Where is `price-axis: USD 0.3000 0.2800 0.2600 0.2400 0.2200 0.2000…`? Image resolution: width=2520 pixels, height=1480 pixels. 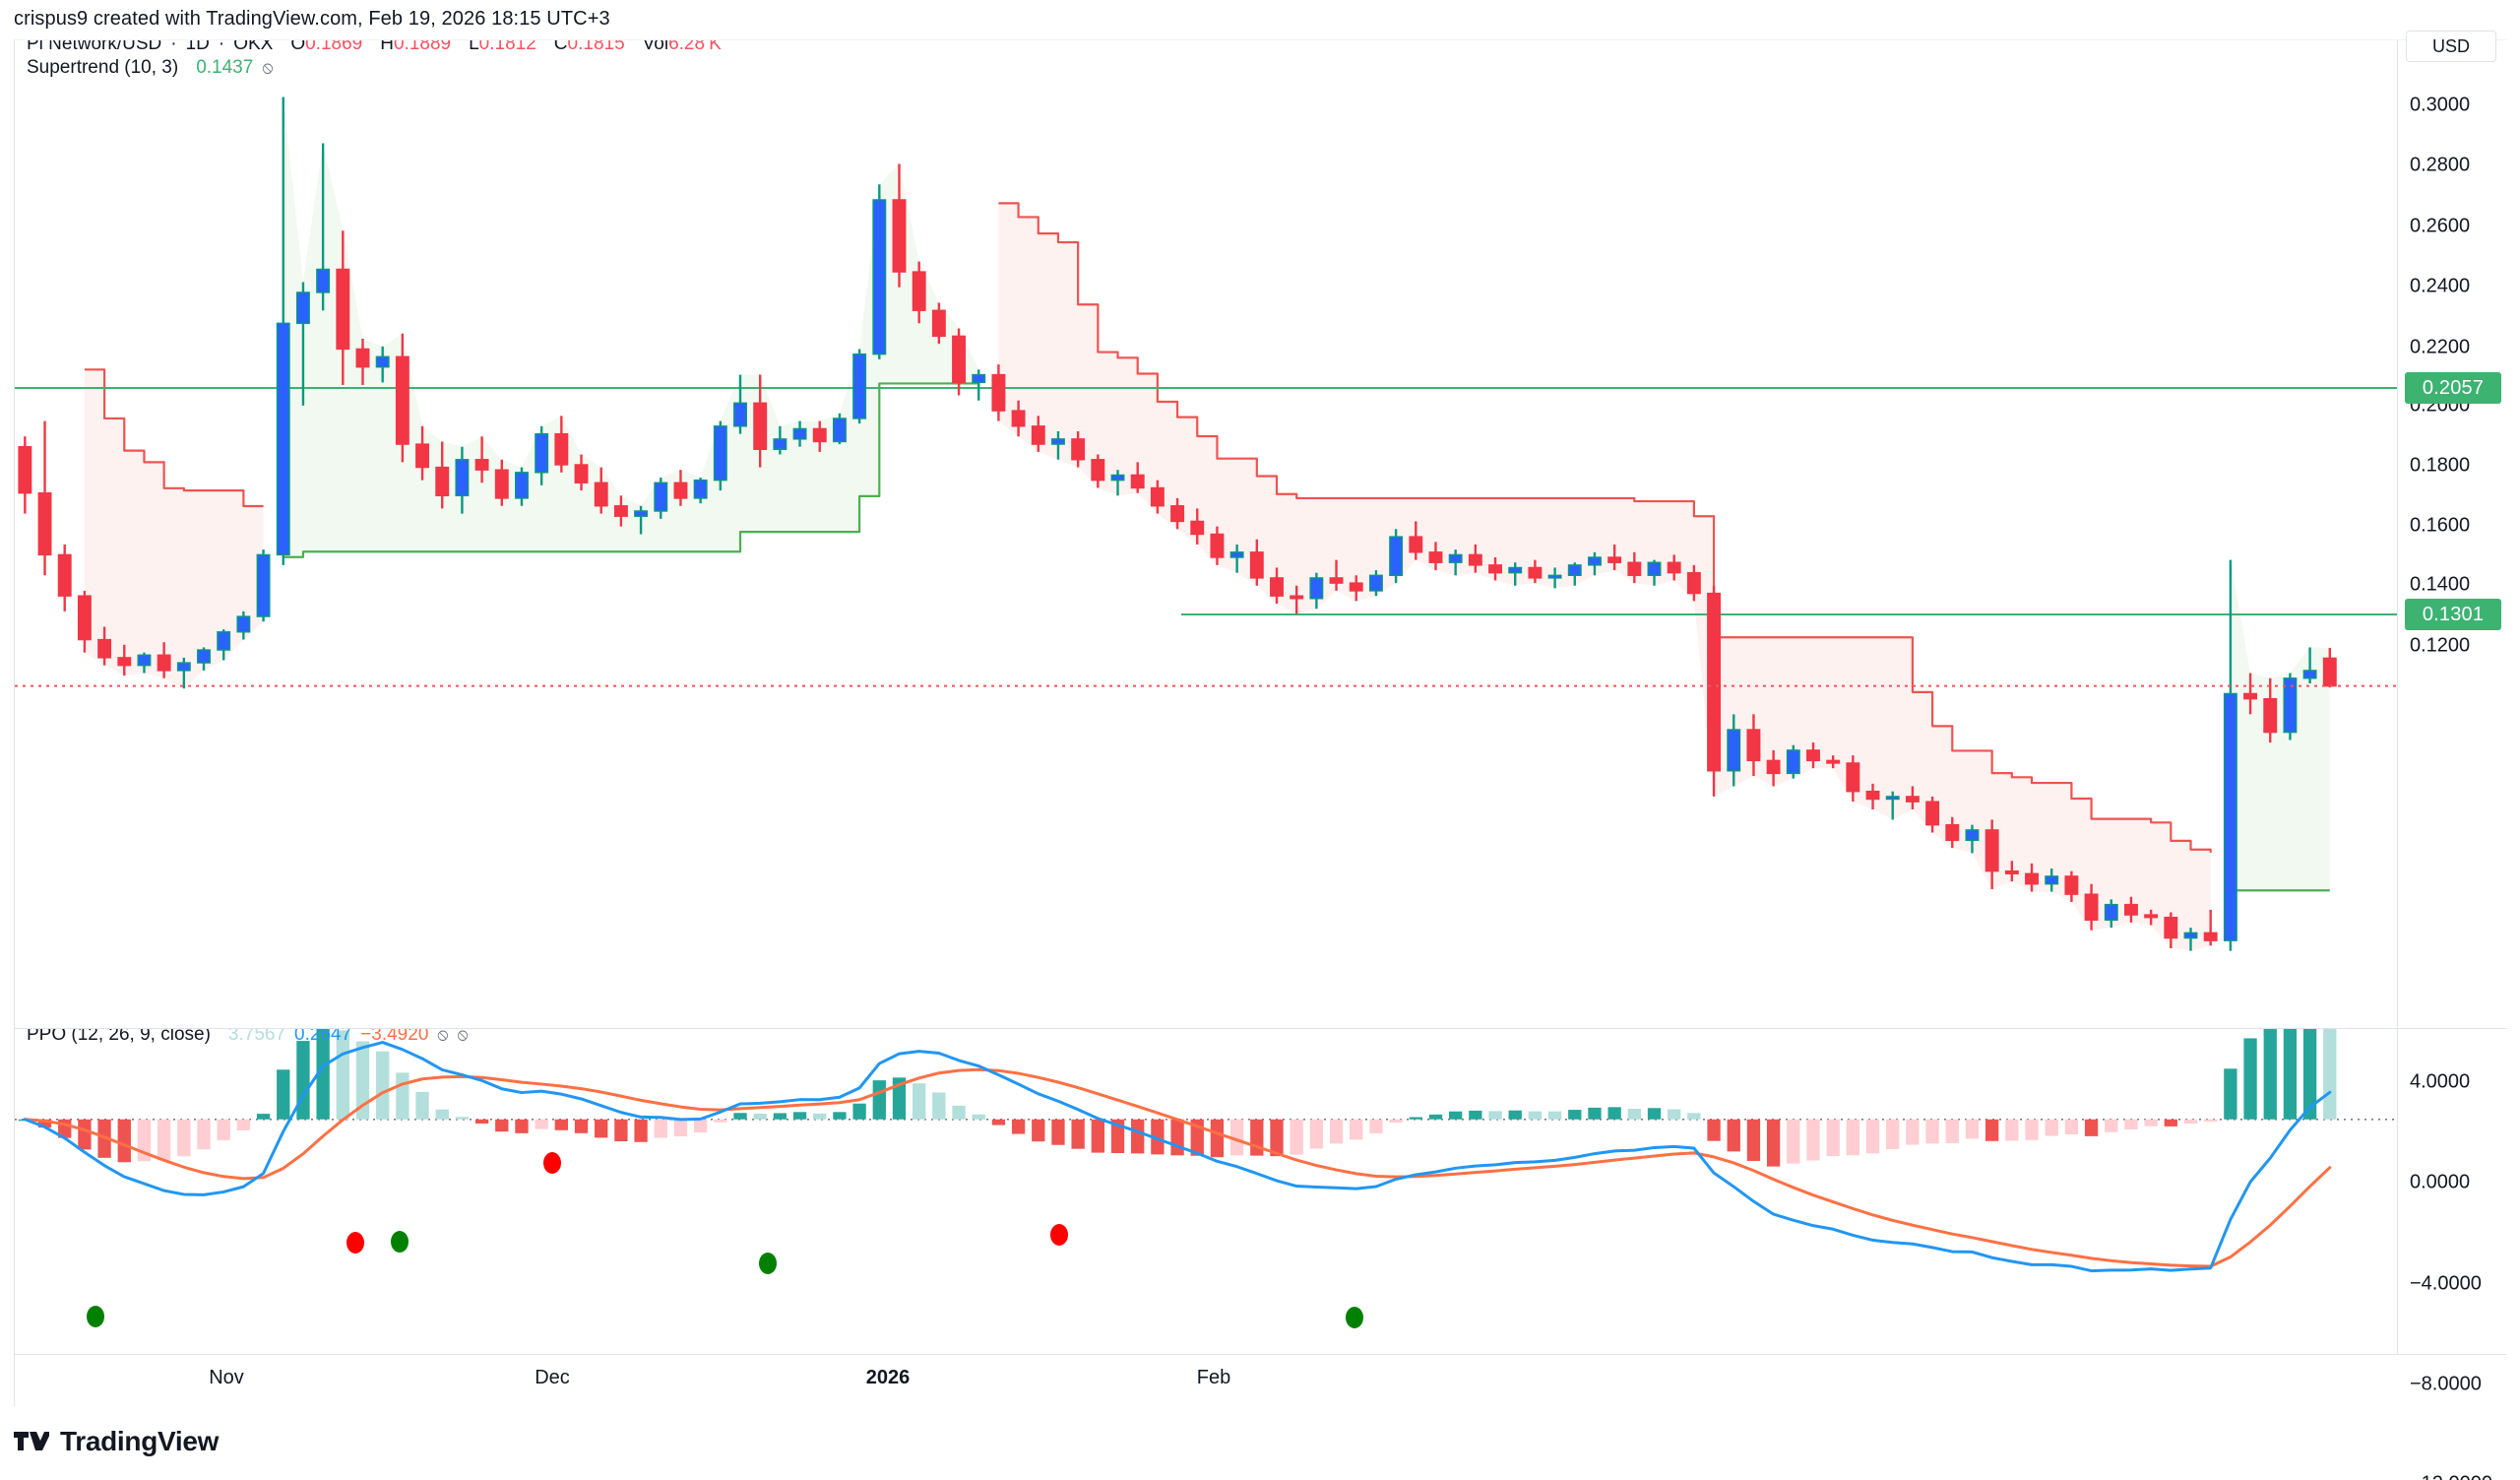 price-axis: USD 0.3000 0.2800 0.2600 0.2400 0.2200 0.2000… is located at coordinates (2452, 755).